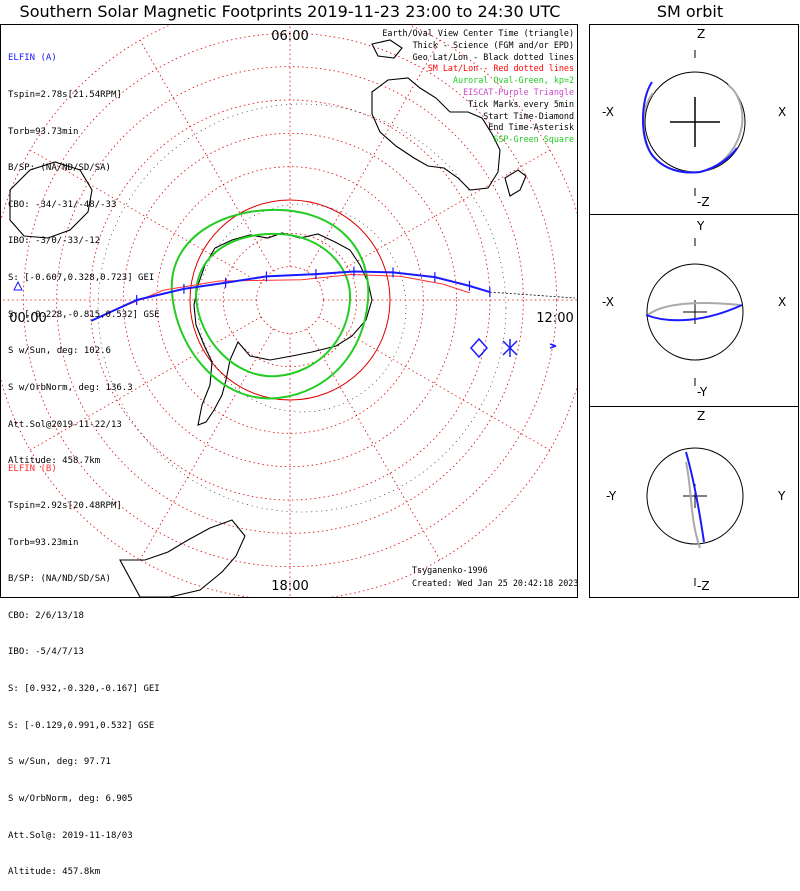 The image size is (800, 891). What do you see at coordinates (531, 127) in the screenshot?
I see `legend-entry: End Time-Asterisk` at bounding box center [531, 127].